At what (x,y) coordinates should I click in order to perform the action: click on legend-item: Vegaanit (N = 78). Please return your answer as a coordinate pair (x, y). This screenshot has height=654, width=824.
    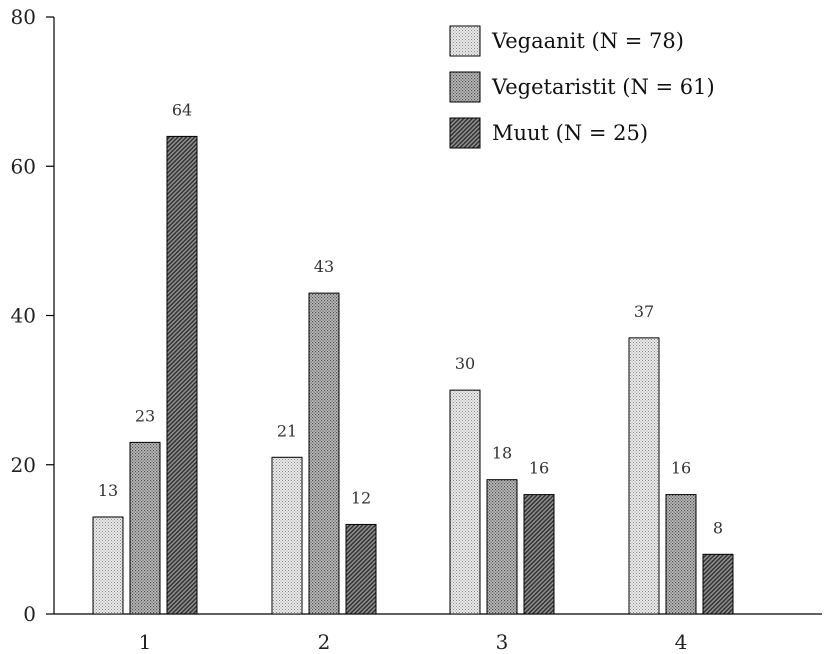
    Looking at the image, I should click on (566, 41).